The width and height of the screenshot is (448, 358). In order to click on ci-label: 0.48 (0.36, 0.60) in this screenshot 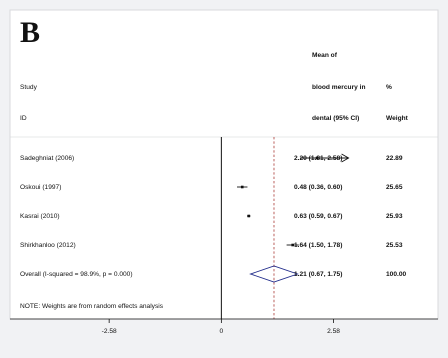, I will do `click(318, 187)`.